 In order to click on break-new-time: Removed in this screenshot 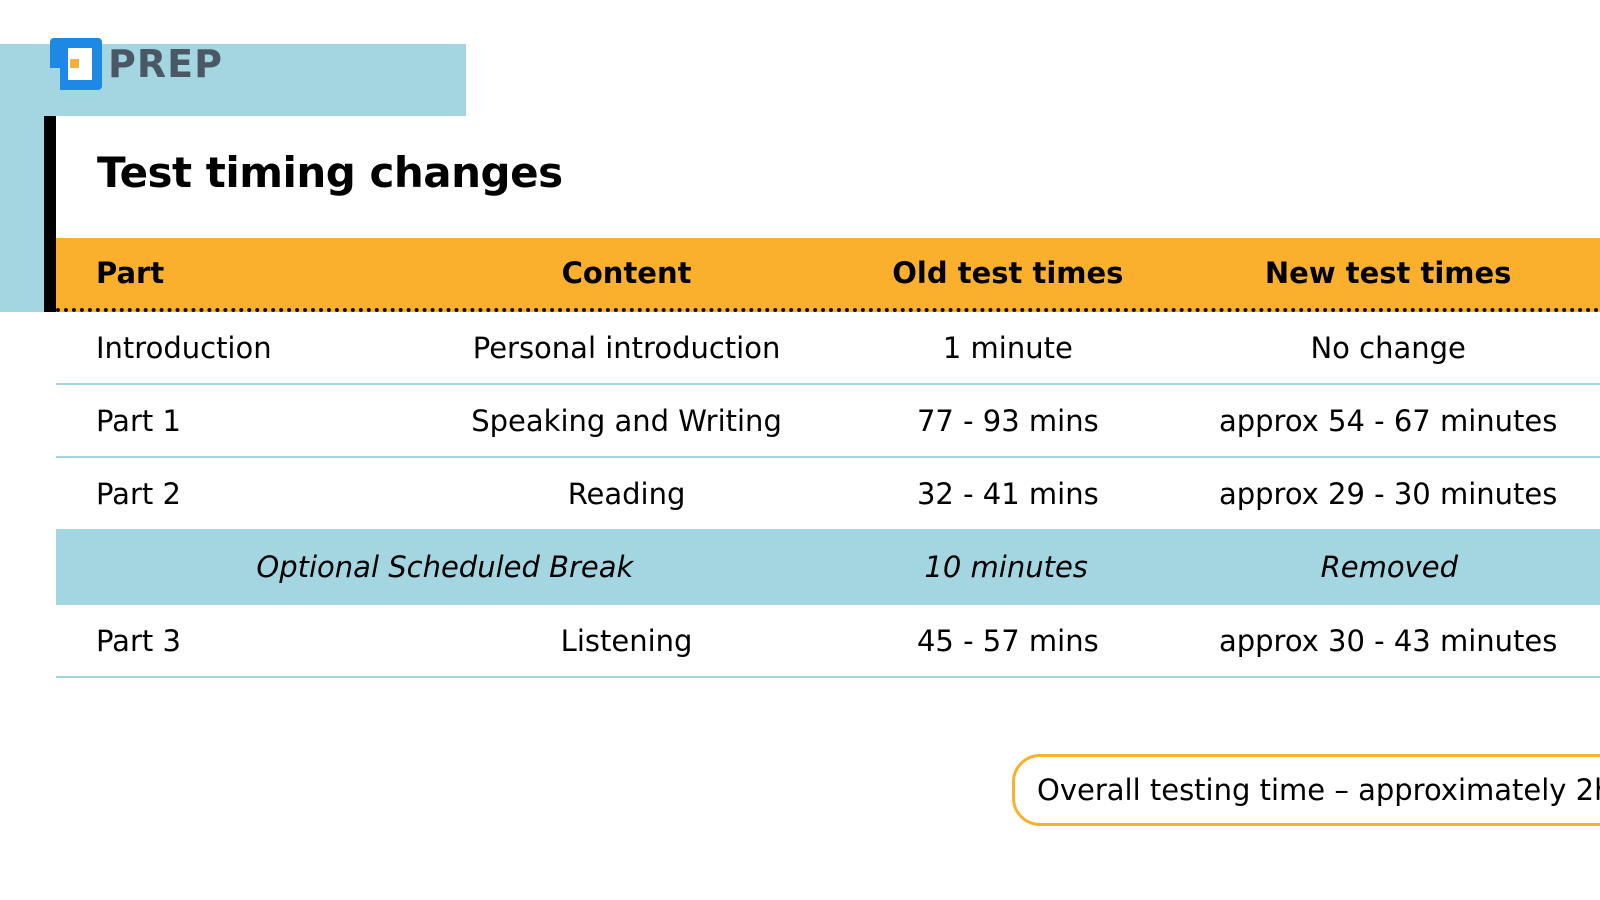, I will do `click(1389, 567)`.